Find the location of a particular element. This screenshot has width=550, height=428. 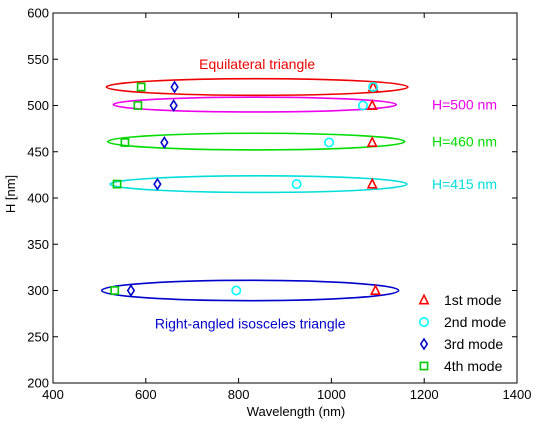

x-tick-label: 800 is located at coordinates (239, 394).